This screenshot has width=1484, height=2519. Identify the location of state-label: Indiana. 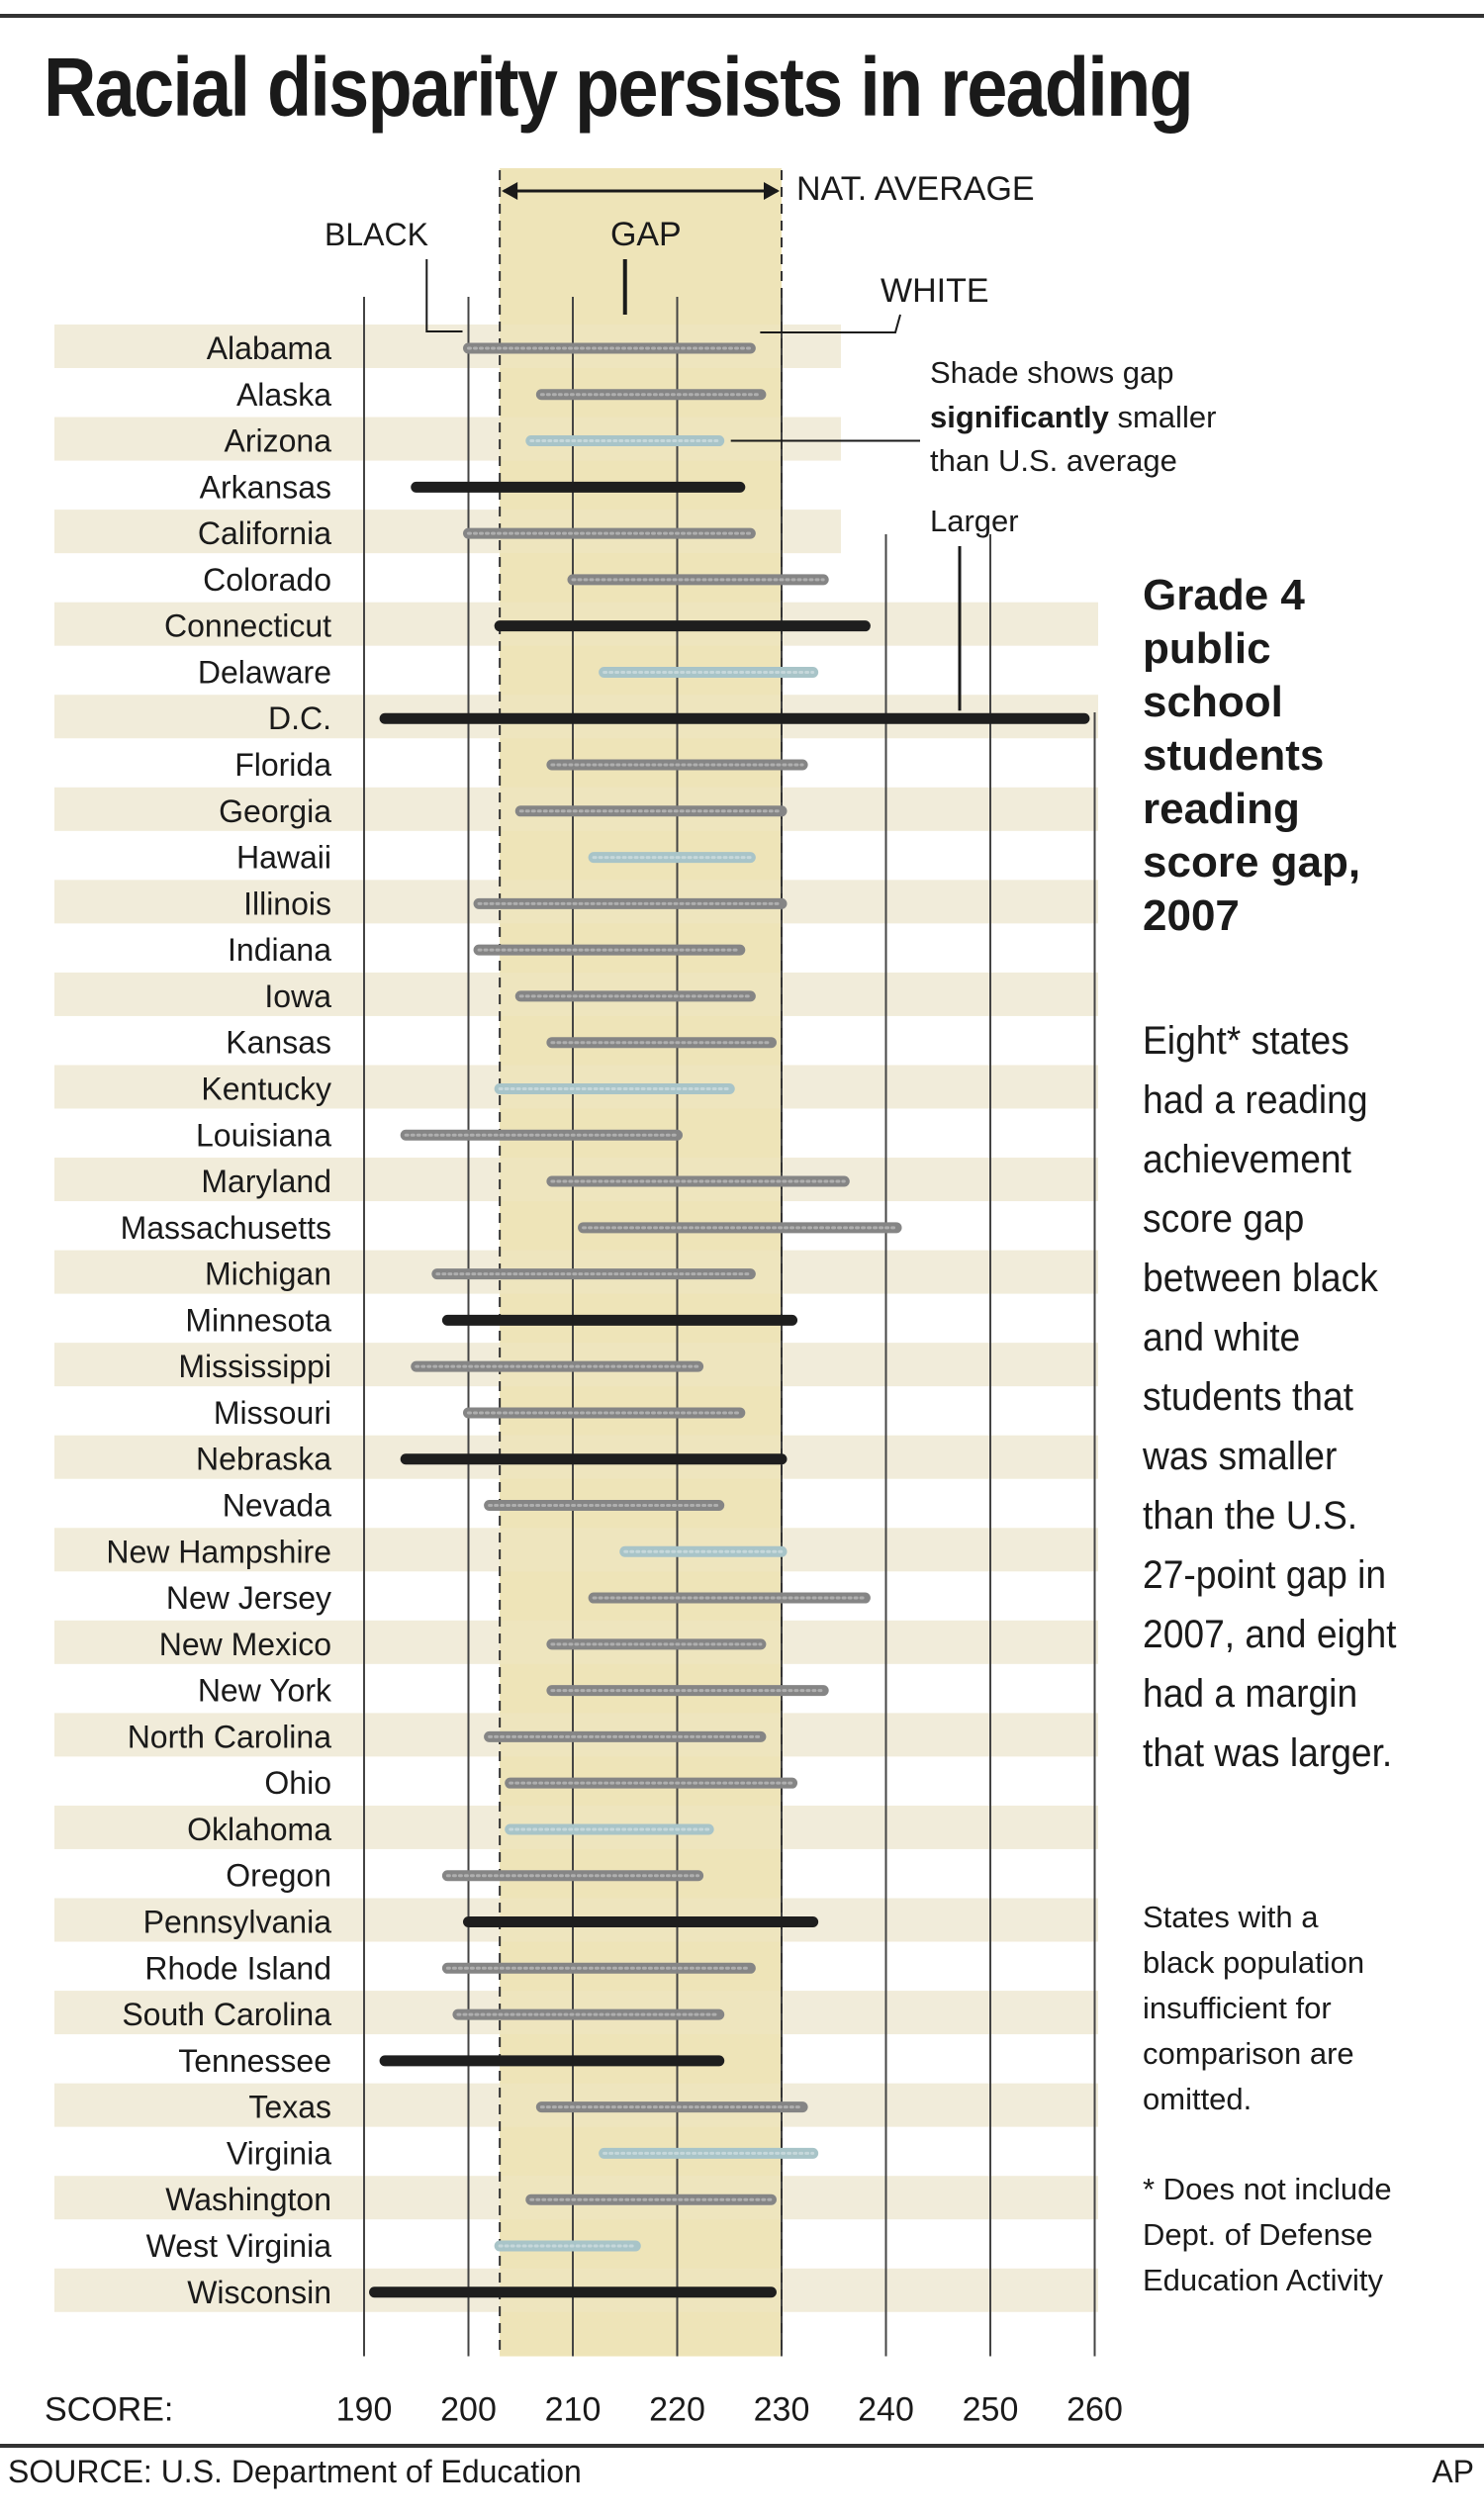
(279, 950).